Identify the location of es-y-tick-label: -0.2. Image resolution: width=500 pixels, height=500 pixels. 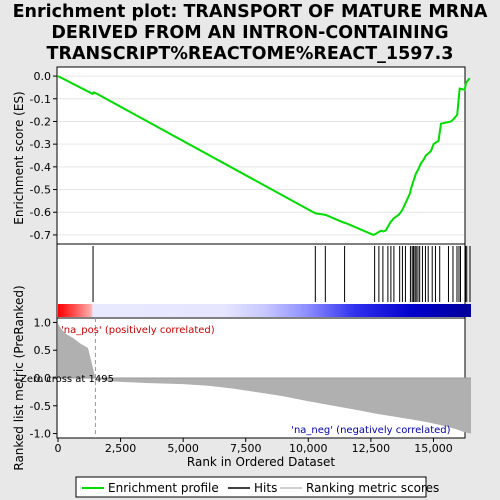
(40, 121).